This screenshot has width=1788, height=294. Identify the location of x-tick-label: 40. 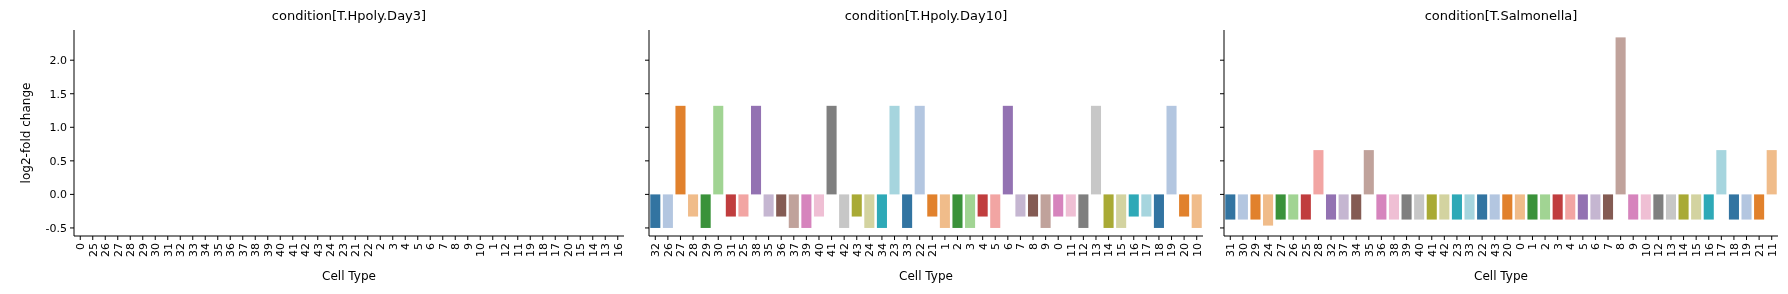
(1420, 250).